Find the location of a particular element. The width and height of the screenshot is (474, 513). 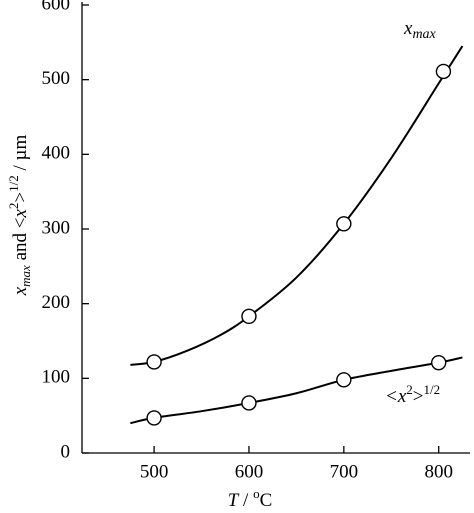

series-label-name: <x is located at coordinates (396, 396).